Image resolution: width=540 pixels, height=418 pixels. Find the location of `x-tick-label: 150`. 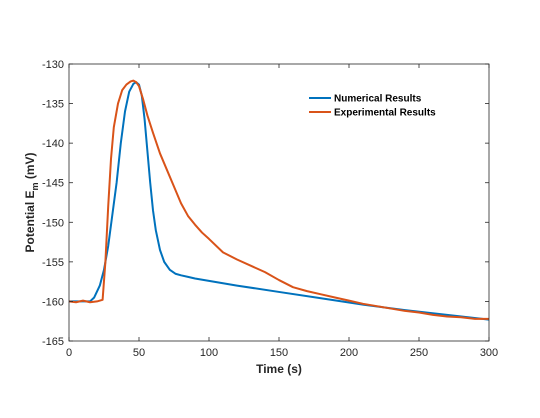

x-tick-label: 150 is located at coordinates (279, 353).